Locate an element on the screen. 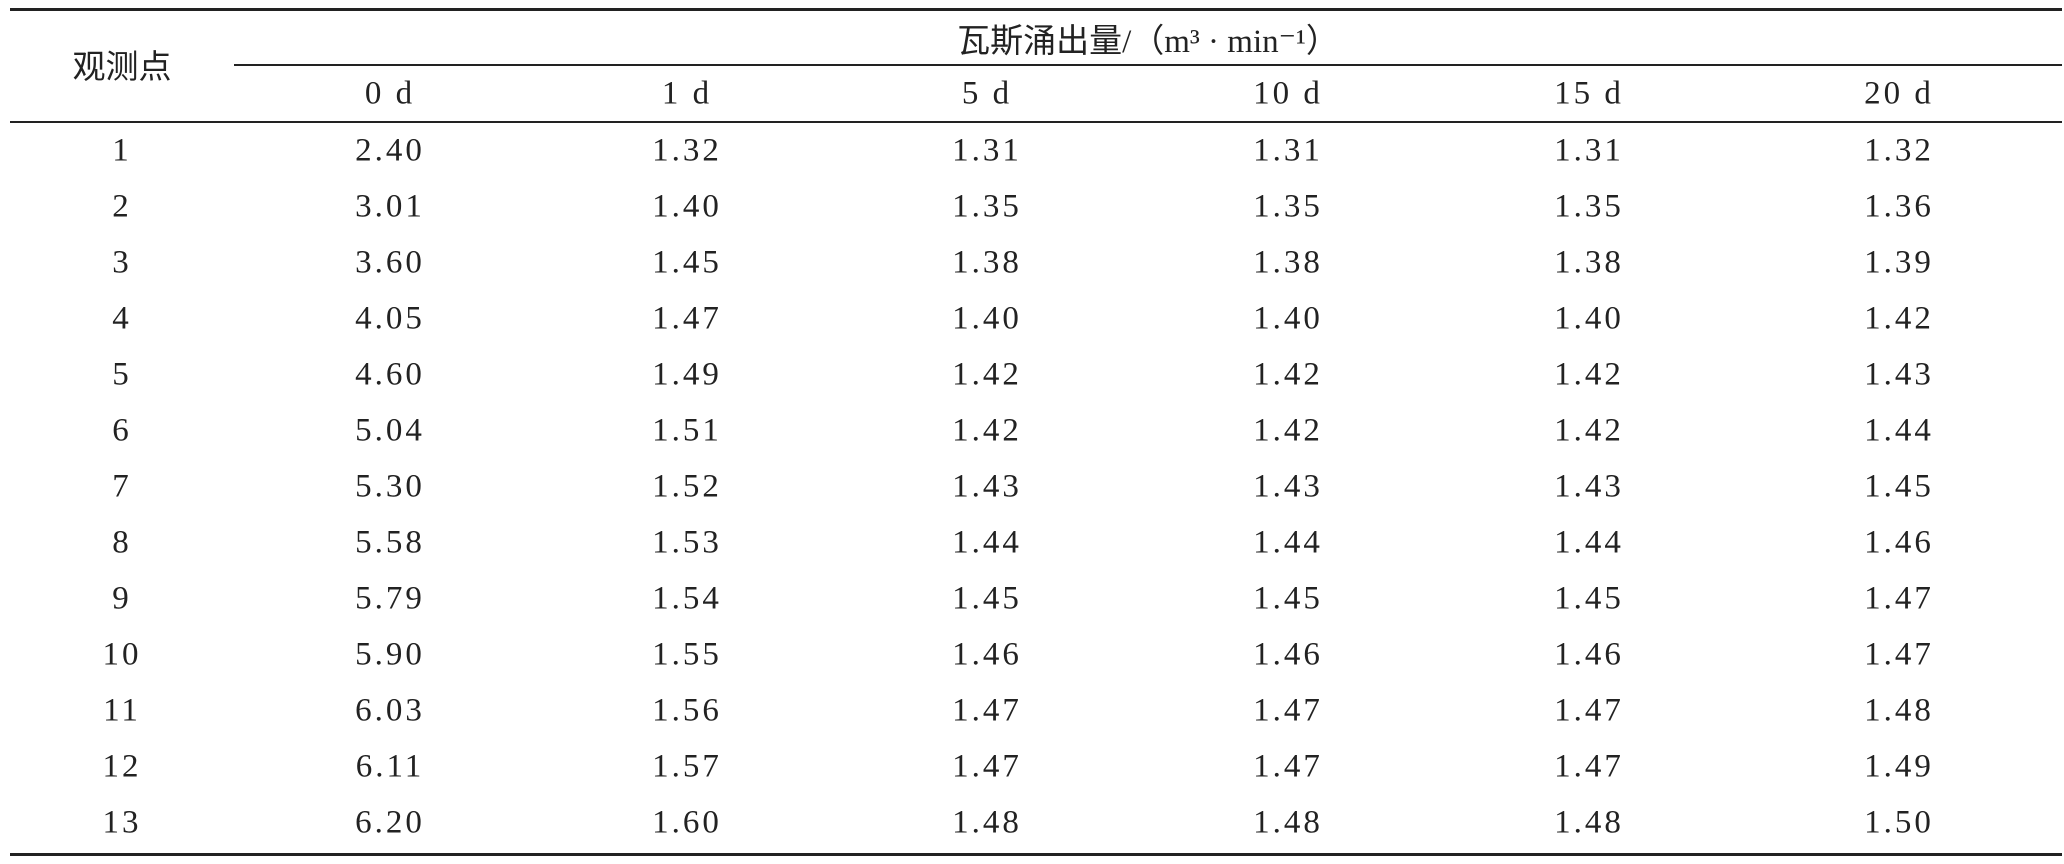 The width and height of the screenshot is (2064, 864). row-label-header: 观测点 is located at coordinates (122, 68).